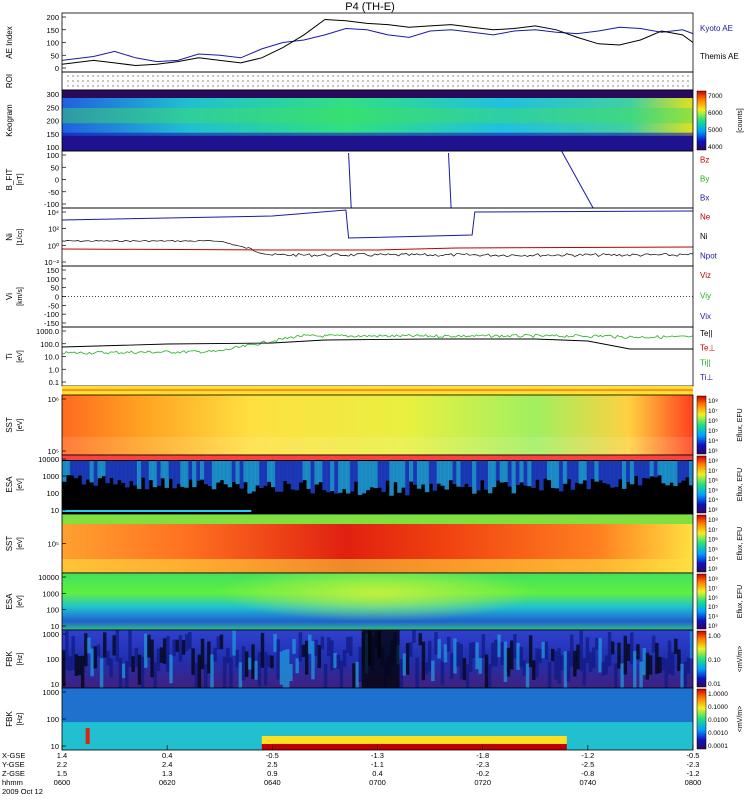  I want to click on colorbar, so click(701, 601).